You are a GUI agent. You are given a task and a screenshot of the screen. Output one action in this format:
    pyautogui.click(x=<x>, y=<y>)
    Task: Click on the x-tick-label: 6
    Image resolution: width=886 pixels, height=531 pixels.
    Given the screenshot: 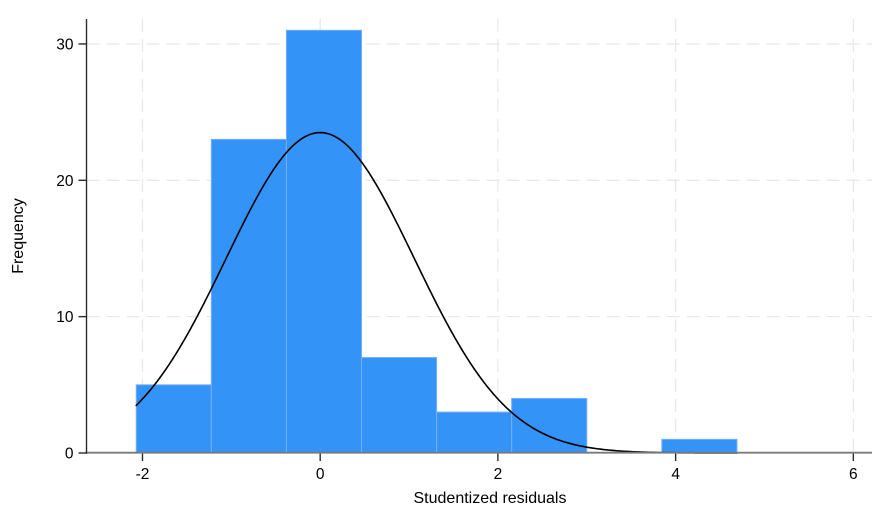 What is the action you would take?
    pyautogui.click(x=853, y=474)
    